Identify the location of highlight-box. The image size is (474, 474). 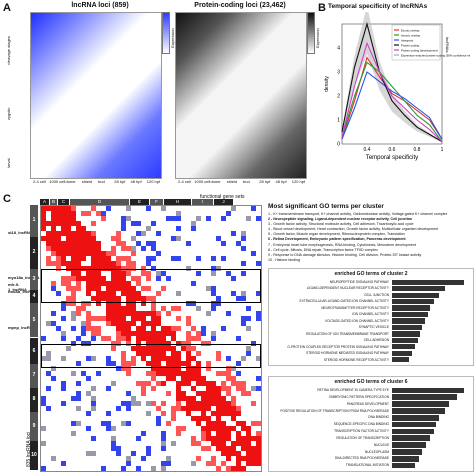
(151, 356).